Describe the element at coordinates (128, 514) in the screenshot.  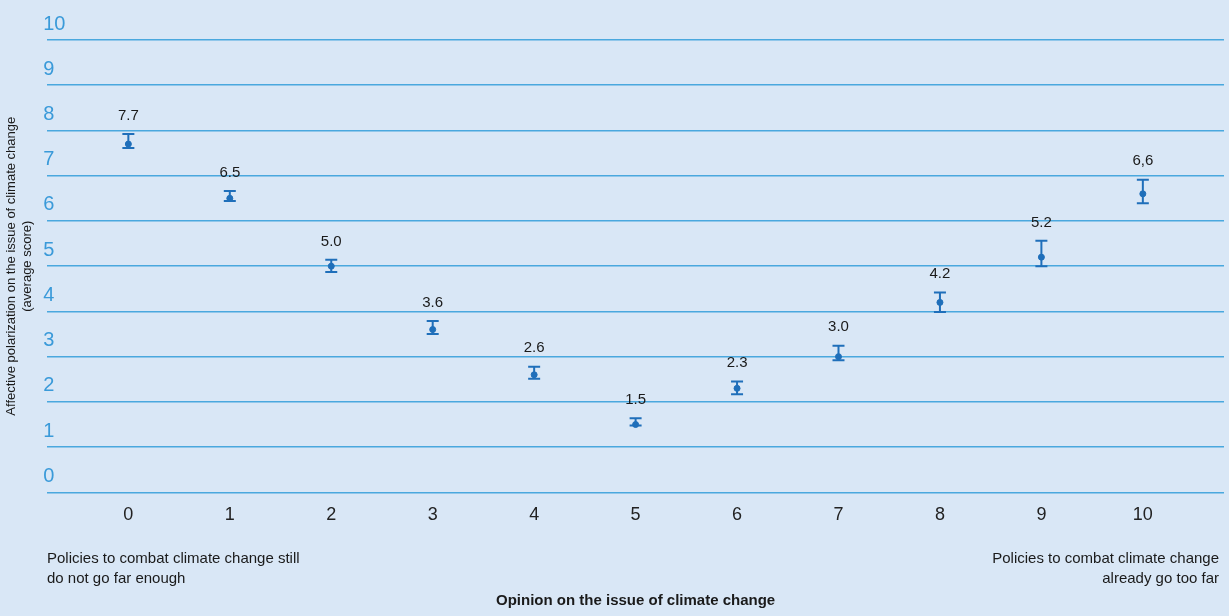
I see `x-tick-label: 0` at that location.